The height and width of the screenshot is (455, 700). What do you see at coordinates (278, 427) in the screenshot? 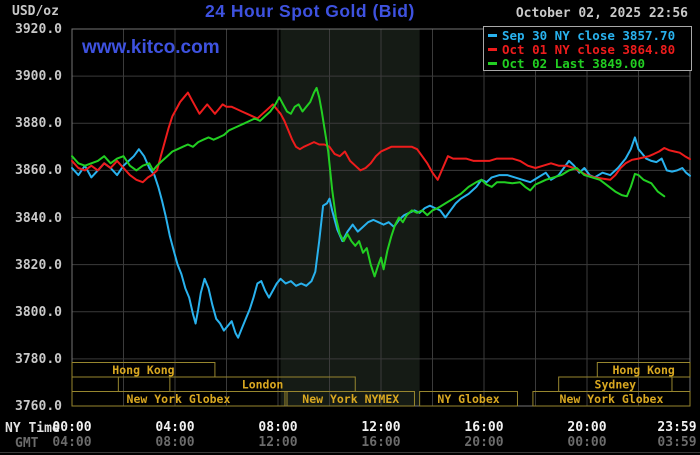
I see `ny-time-tick: 08:00` at bounding box center [278, 427].